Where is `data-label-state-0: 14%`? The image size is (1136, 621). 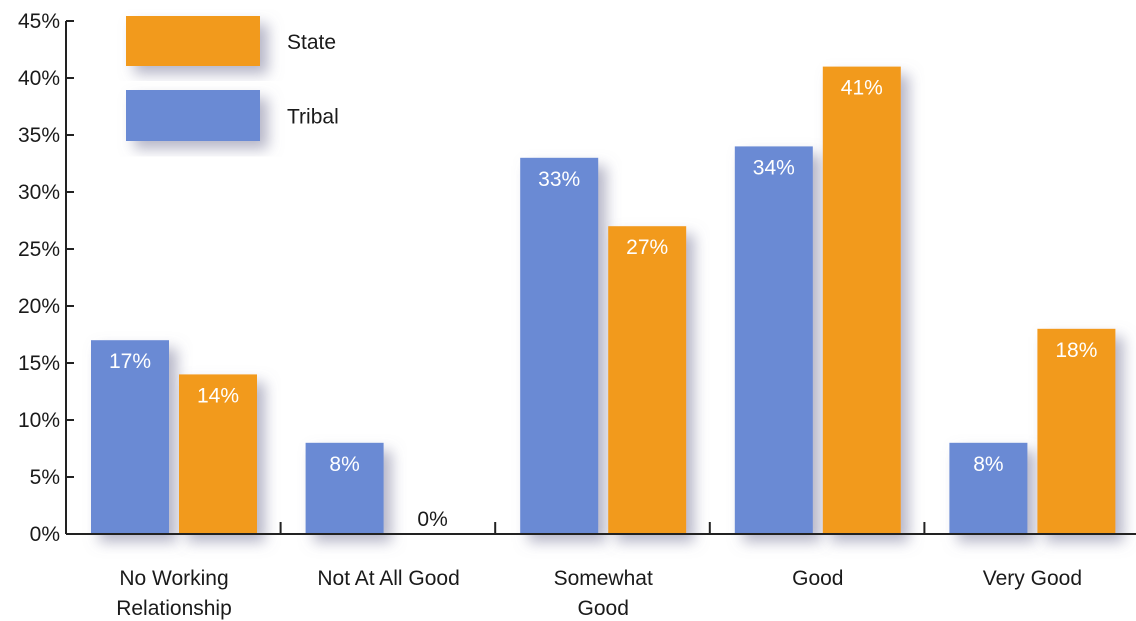 data-label-state-0: 14% is located at coordinates (218, 395).